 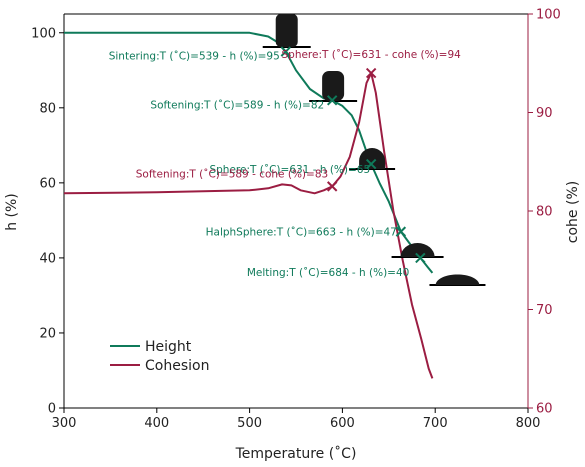 I want to click on x-tick-label: 300, so click(x=64, y=423).